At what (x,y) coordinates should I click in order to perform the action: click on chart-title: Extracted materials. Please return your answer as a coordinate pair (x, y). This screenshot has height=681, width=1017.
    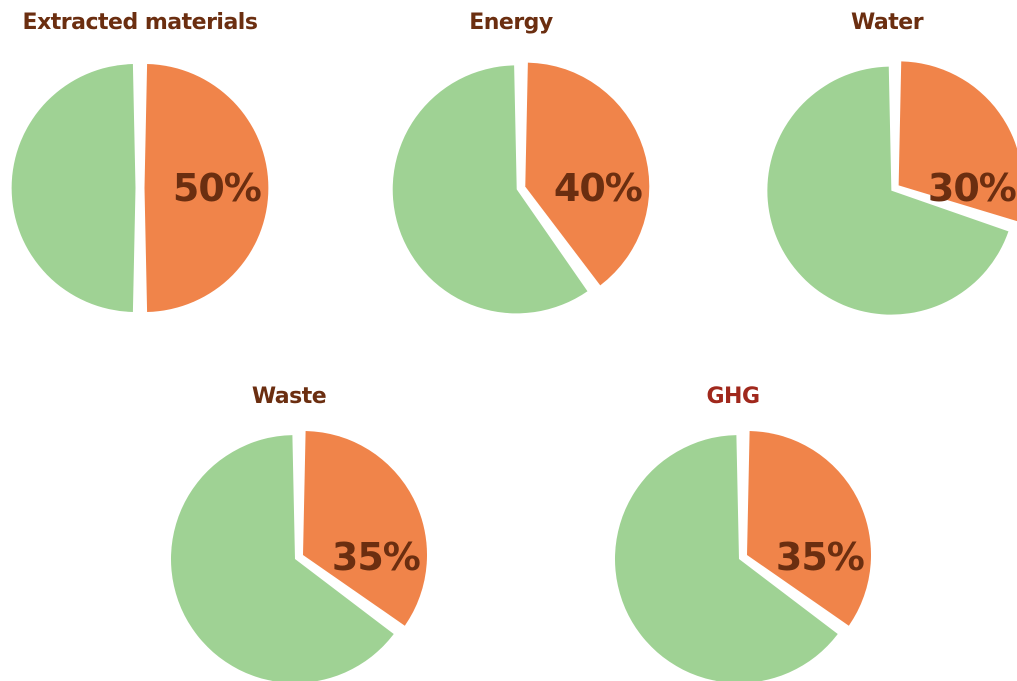
    Looking at the image, I should click on (140, 22).